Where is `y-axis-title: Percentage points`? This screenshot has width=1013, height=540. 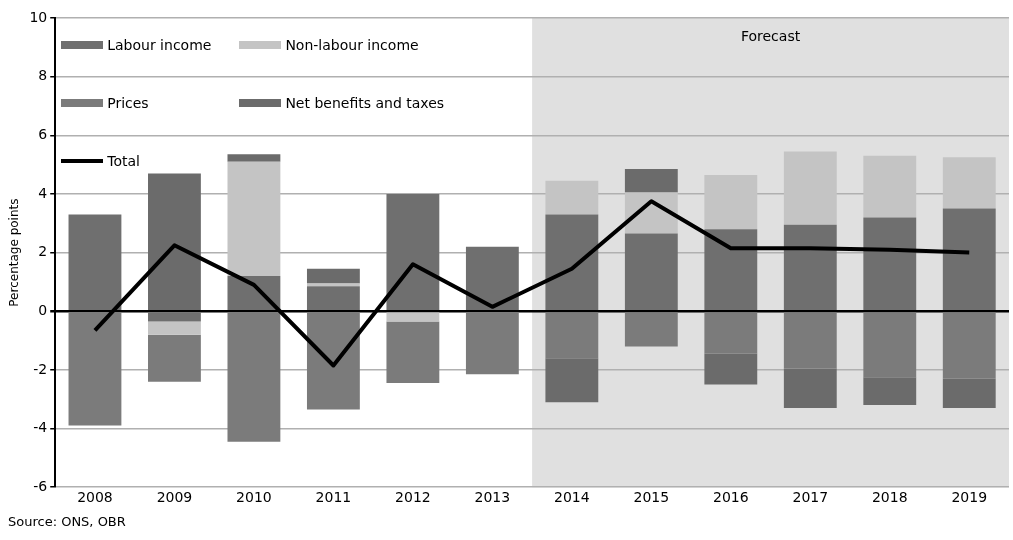 y-axis-title: Percentage points is located at coordinates (14, 252).